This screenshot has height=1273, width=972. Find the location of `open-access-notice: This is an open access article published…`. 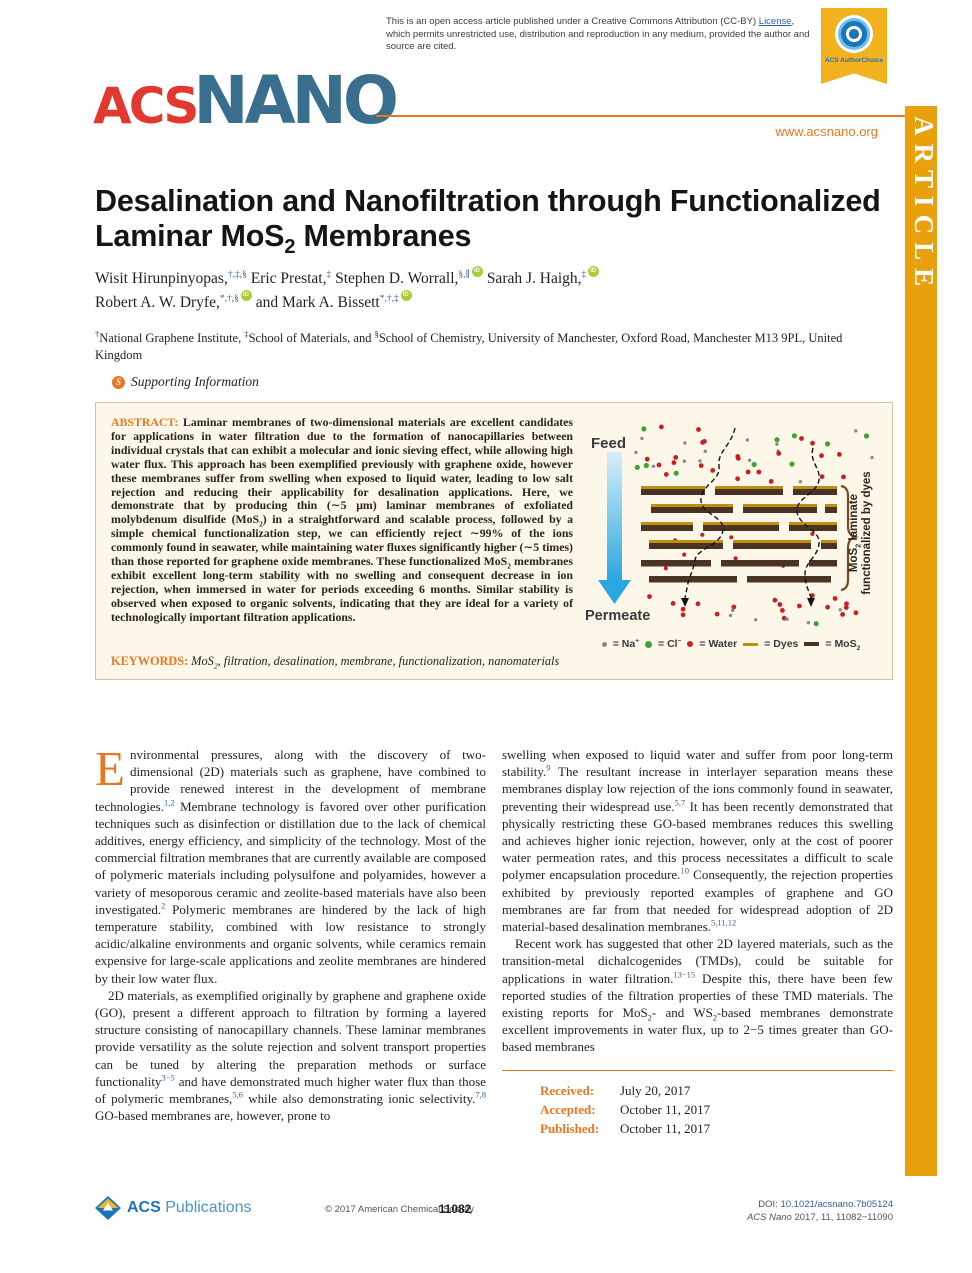

open-access-notice: This is an open access article published… is located at coordinates (599, 35).